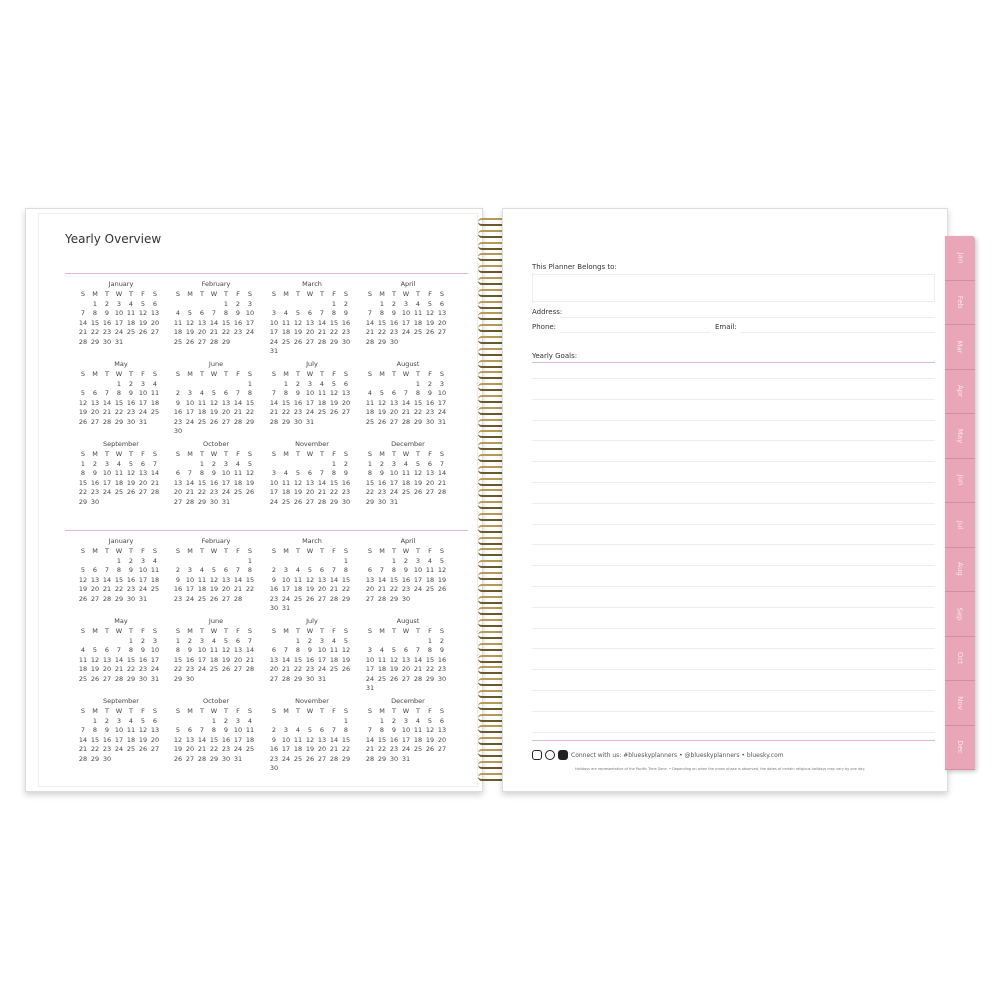 This screenshot has height=1000, width=1000. Describe the element at coordinates (733, 288) in the screenshot. I see `owner-name-field` at that location.